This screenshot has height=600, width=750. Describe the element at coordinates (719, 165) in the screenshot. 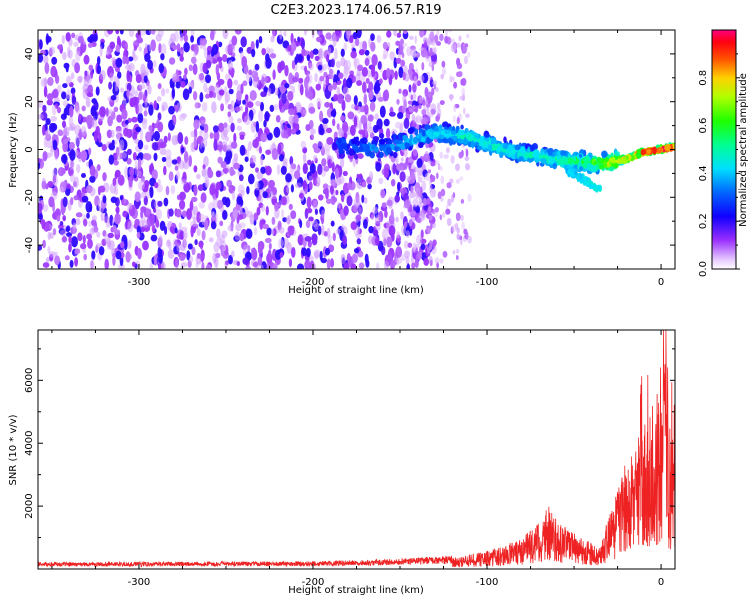

I see `colorbar-ticks: 0.0 0.2 0.4 0.6 0.8` at that location.